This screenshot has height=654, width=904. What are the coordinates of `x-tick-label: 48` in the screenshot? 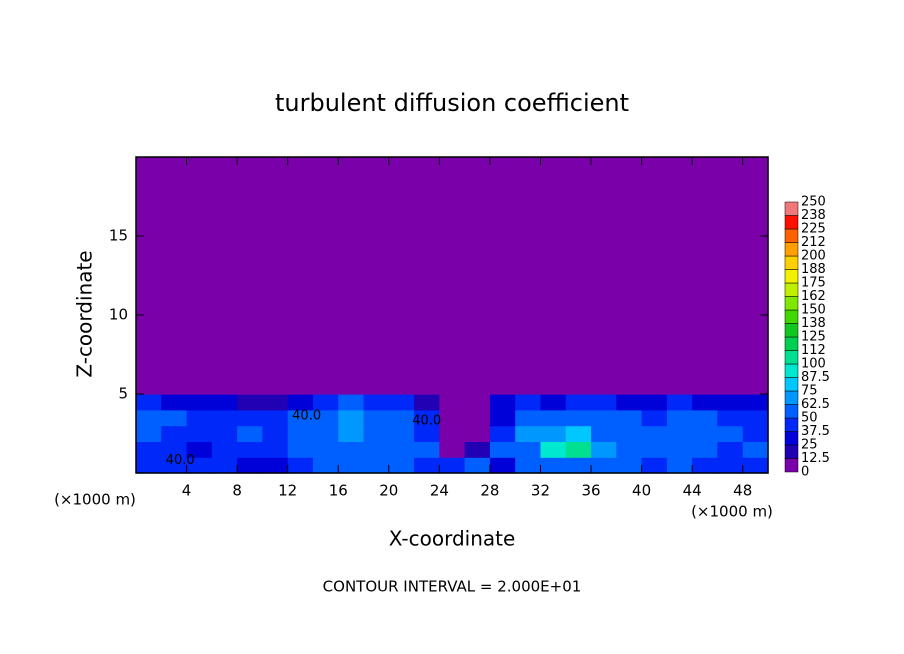 It's located at (742, 491).